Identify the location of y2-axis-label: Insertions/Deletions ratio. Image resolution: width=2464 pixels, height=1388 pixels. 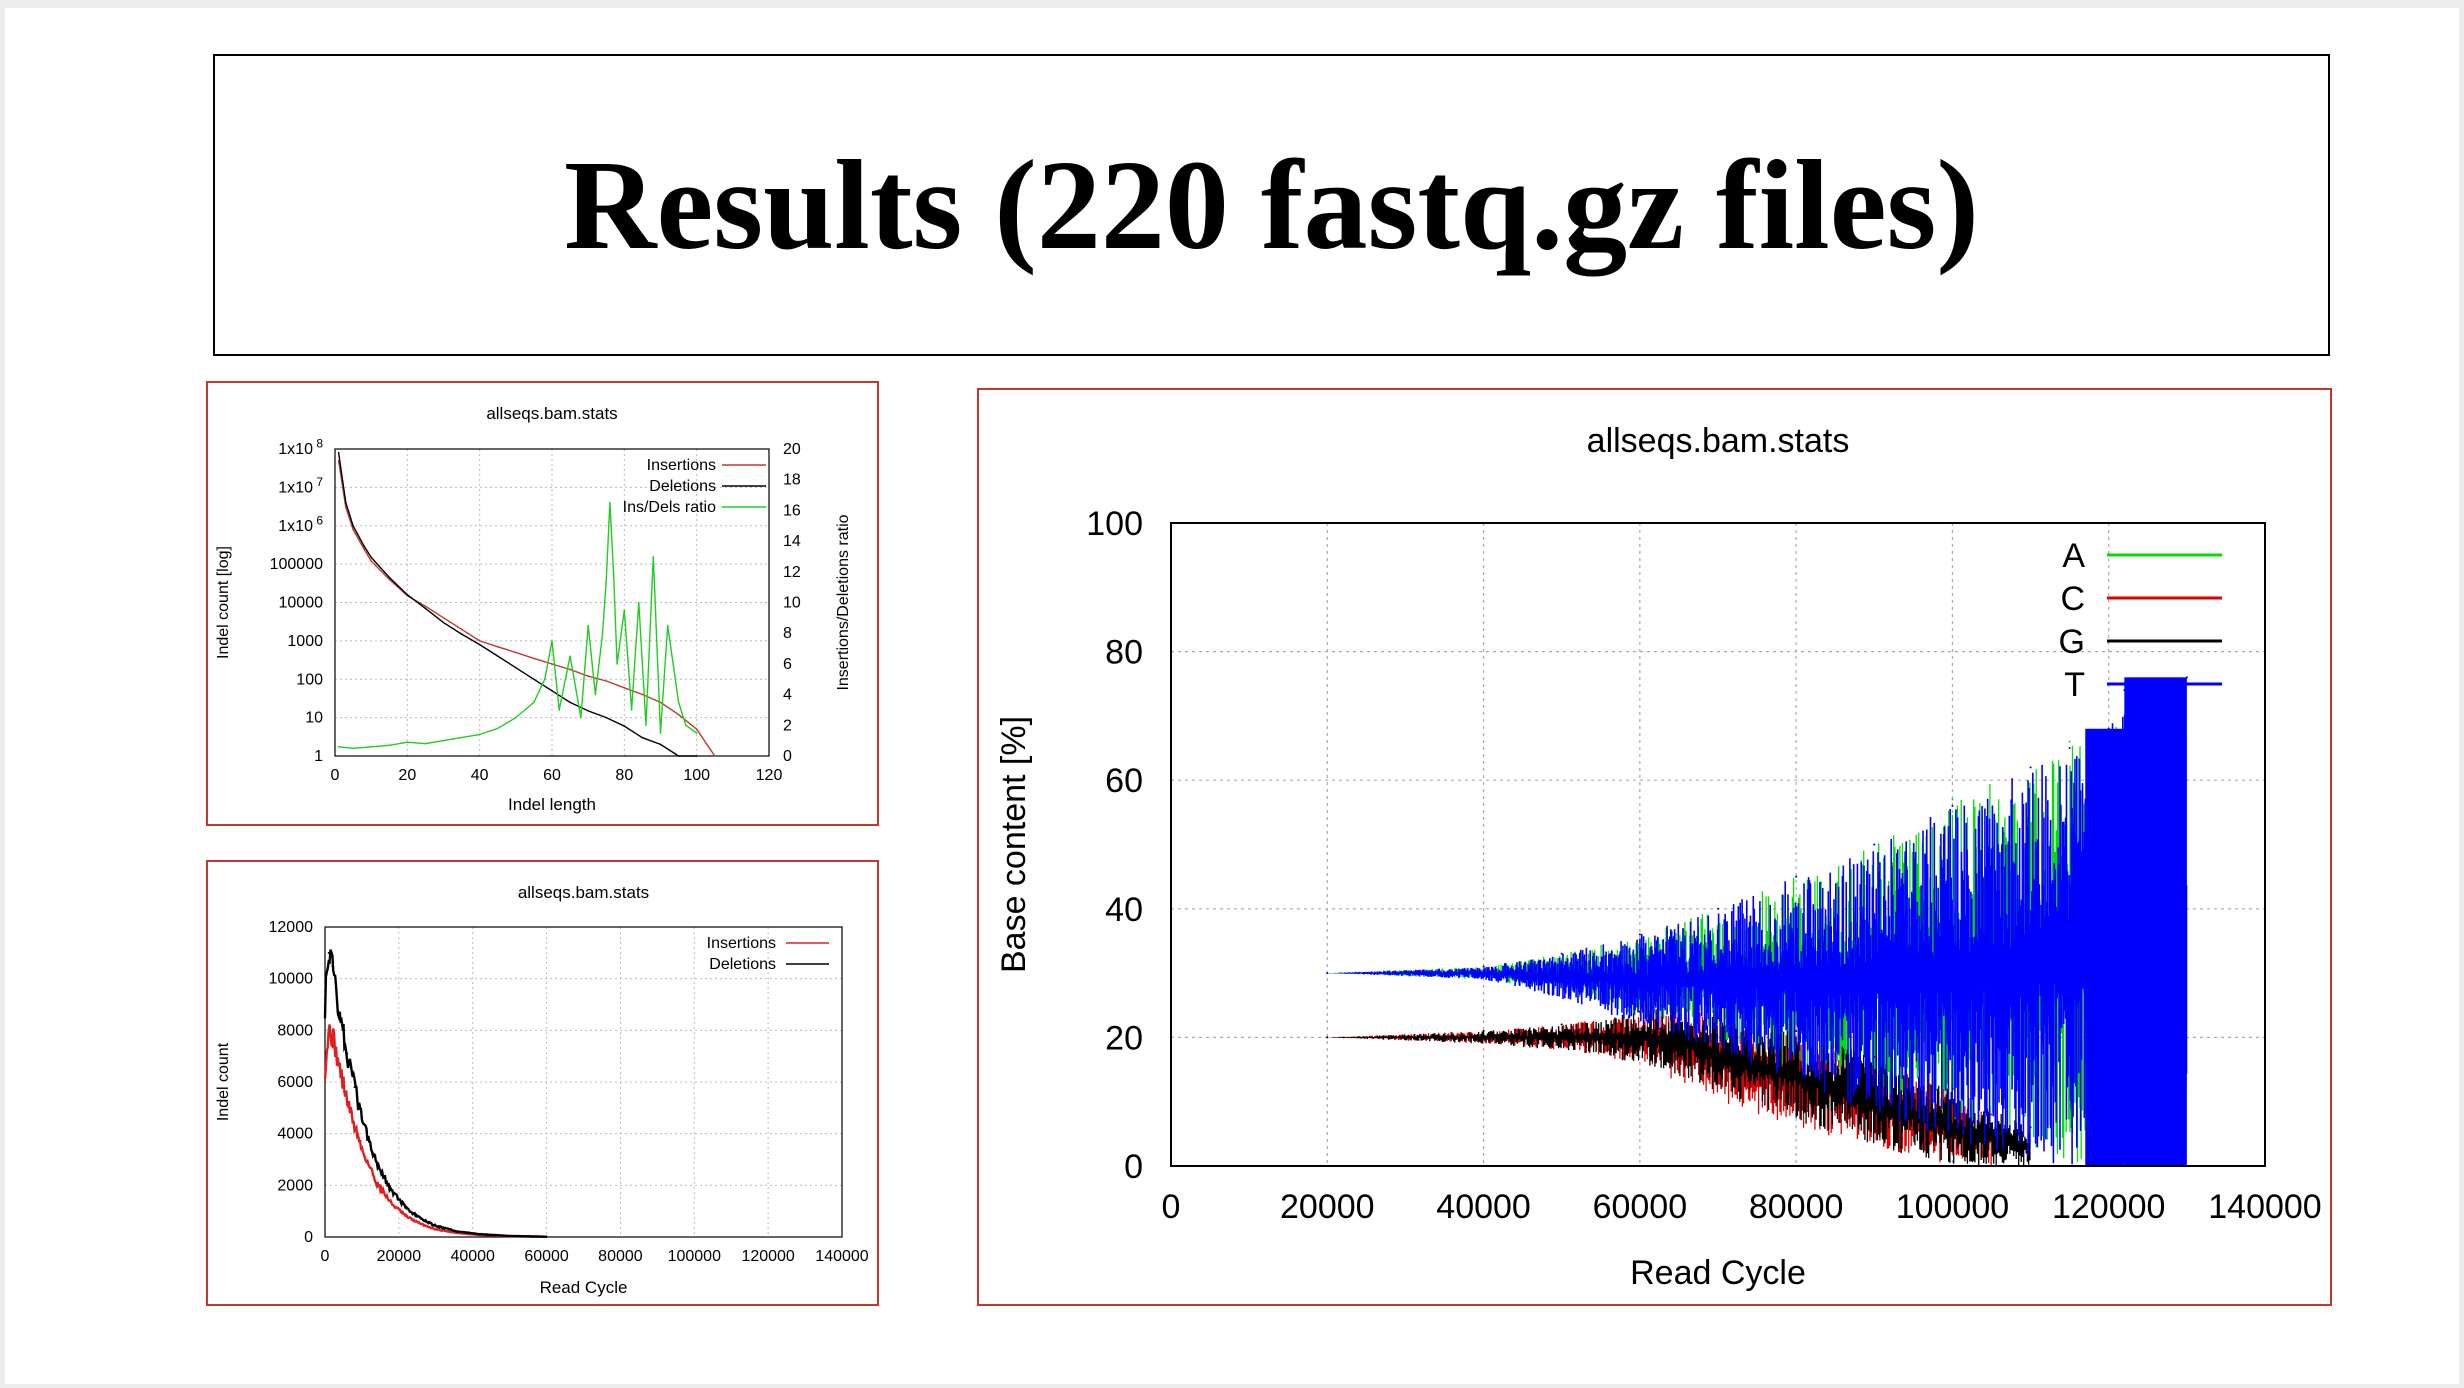
(843, 602).